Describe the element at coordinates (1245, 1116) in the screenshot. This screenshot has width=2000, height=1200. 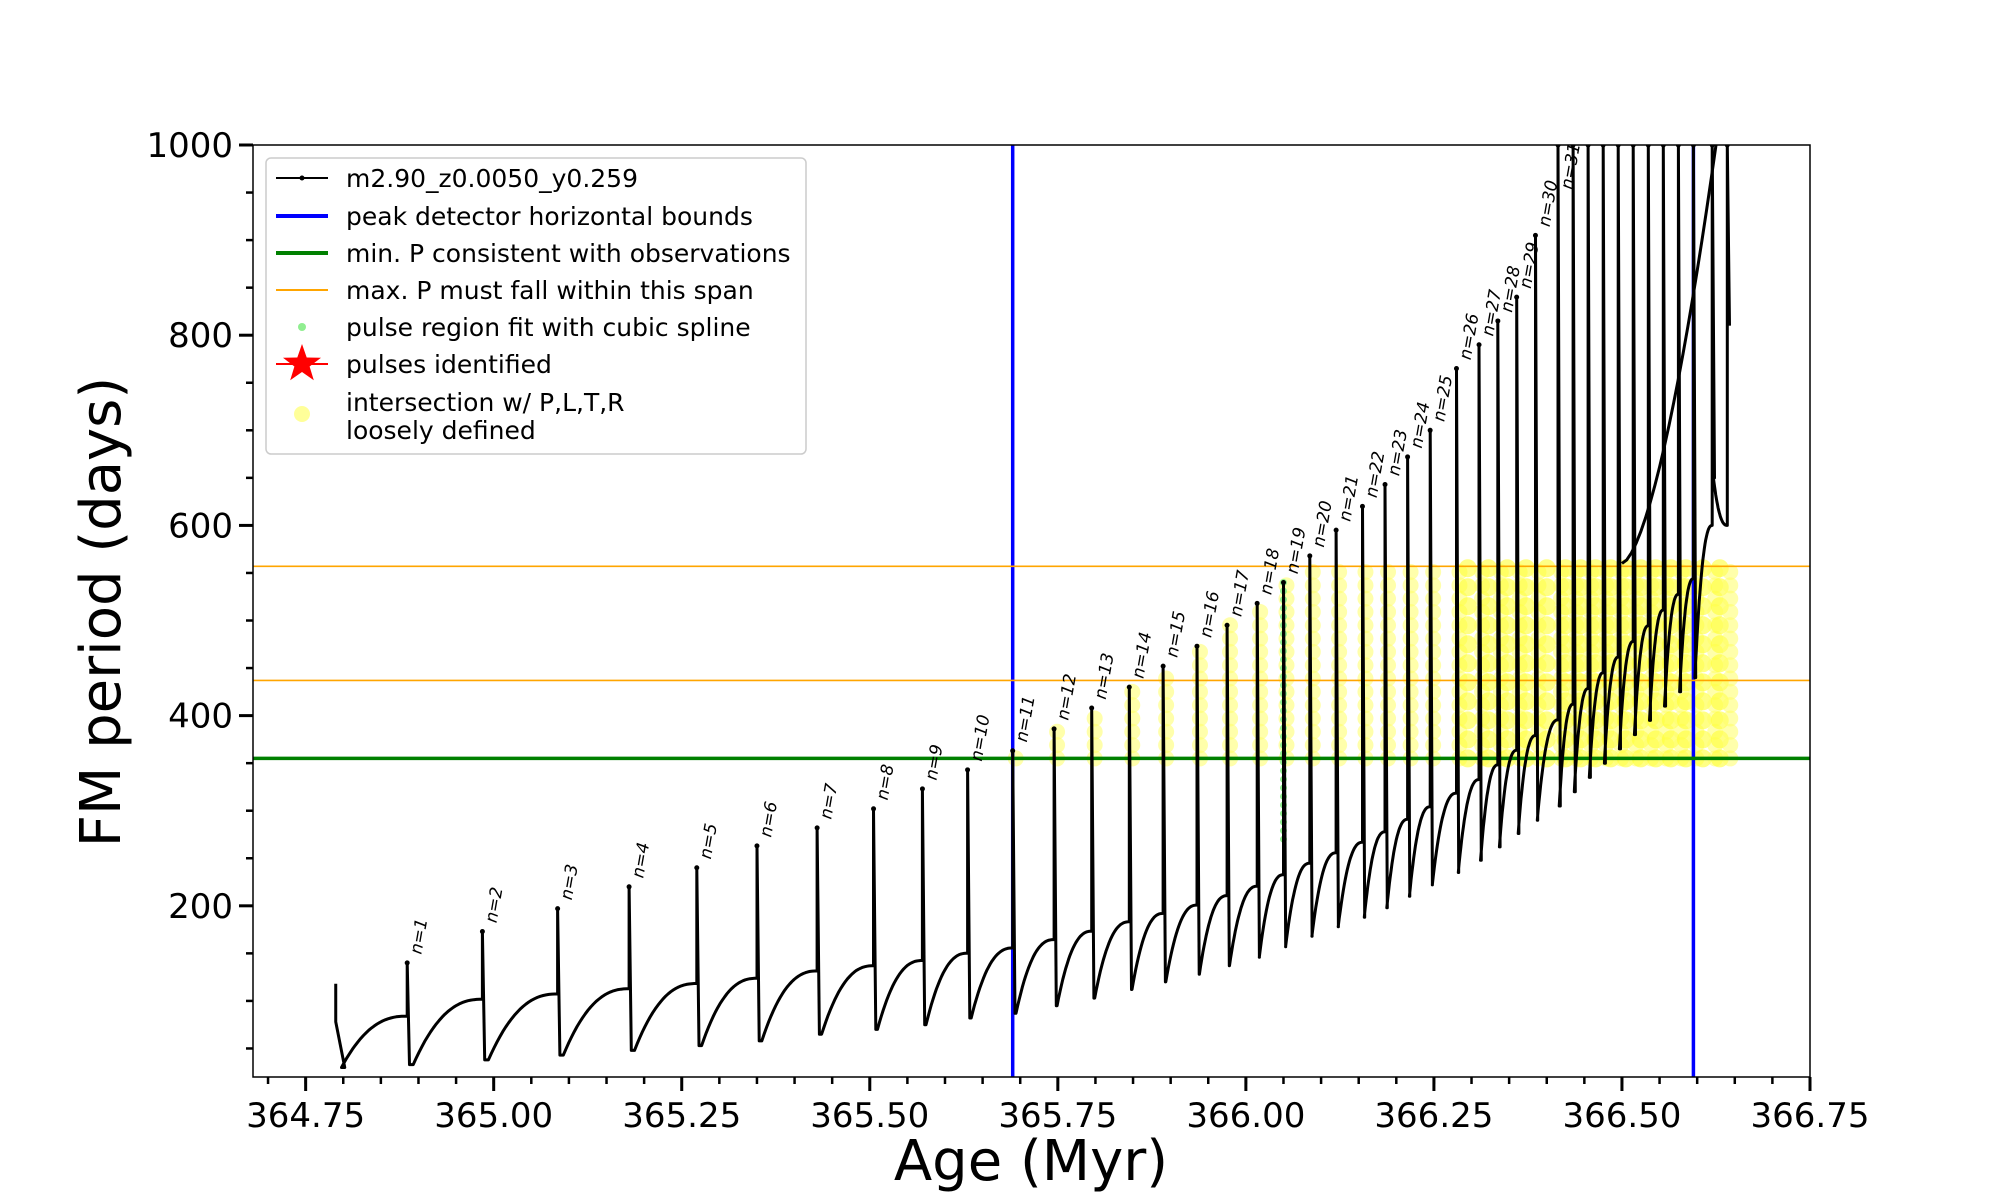
I see `x-tick-label: 366.00` at that location.